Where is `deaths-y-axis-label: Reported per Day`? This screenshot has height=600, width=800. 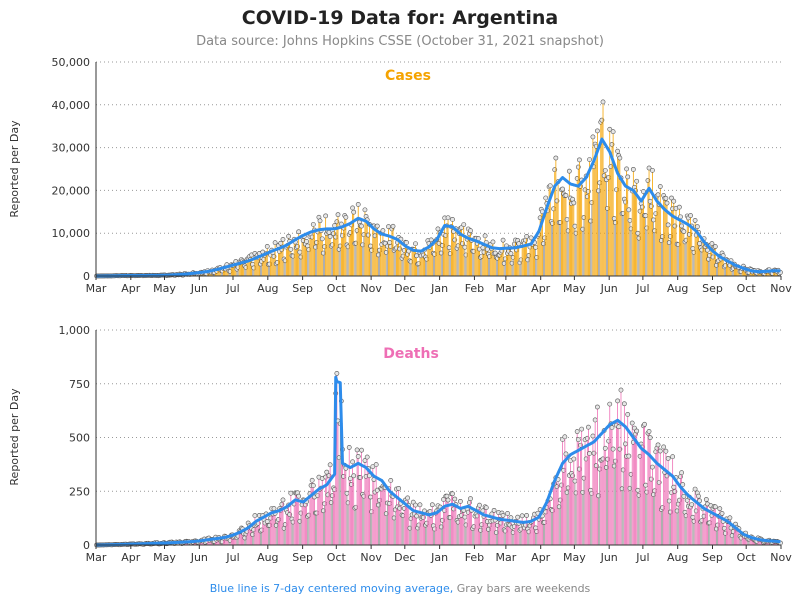
deaths-y-axis-label: Reported per Day is located at coordinates (14, 437).